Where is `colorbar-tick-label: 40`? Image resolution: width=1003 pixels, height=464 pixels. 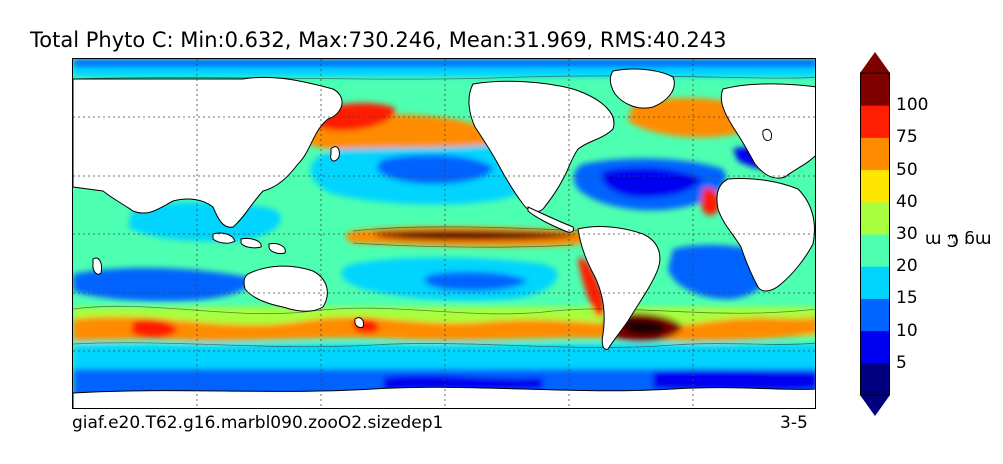 colorbar-tick-label: 40 is located at coordinates (907, 201).